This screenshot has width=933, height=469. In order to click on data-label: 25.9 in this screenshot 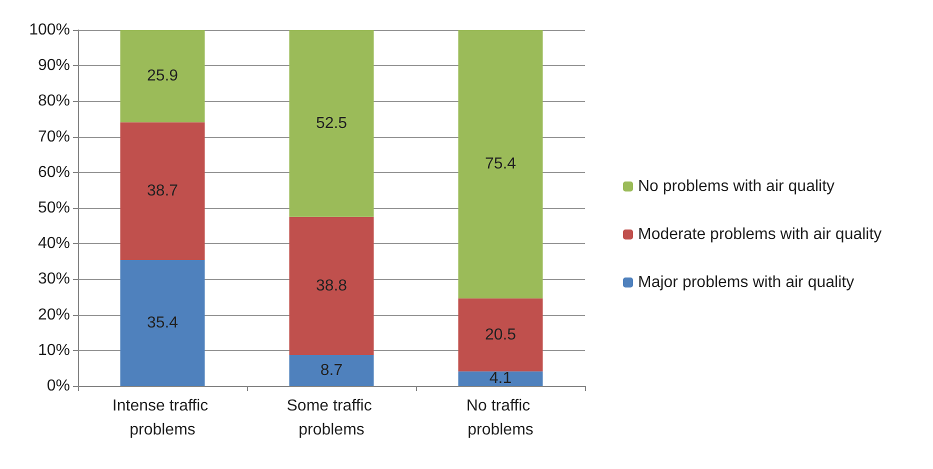, I will do `click(162, 76)`.